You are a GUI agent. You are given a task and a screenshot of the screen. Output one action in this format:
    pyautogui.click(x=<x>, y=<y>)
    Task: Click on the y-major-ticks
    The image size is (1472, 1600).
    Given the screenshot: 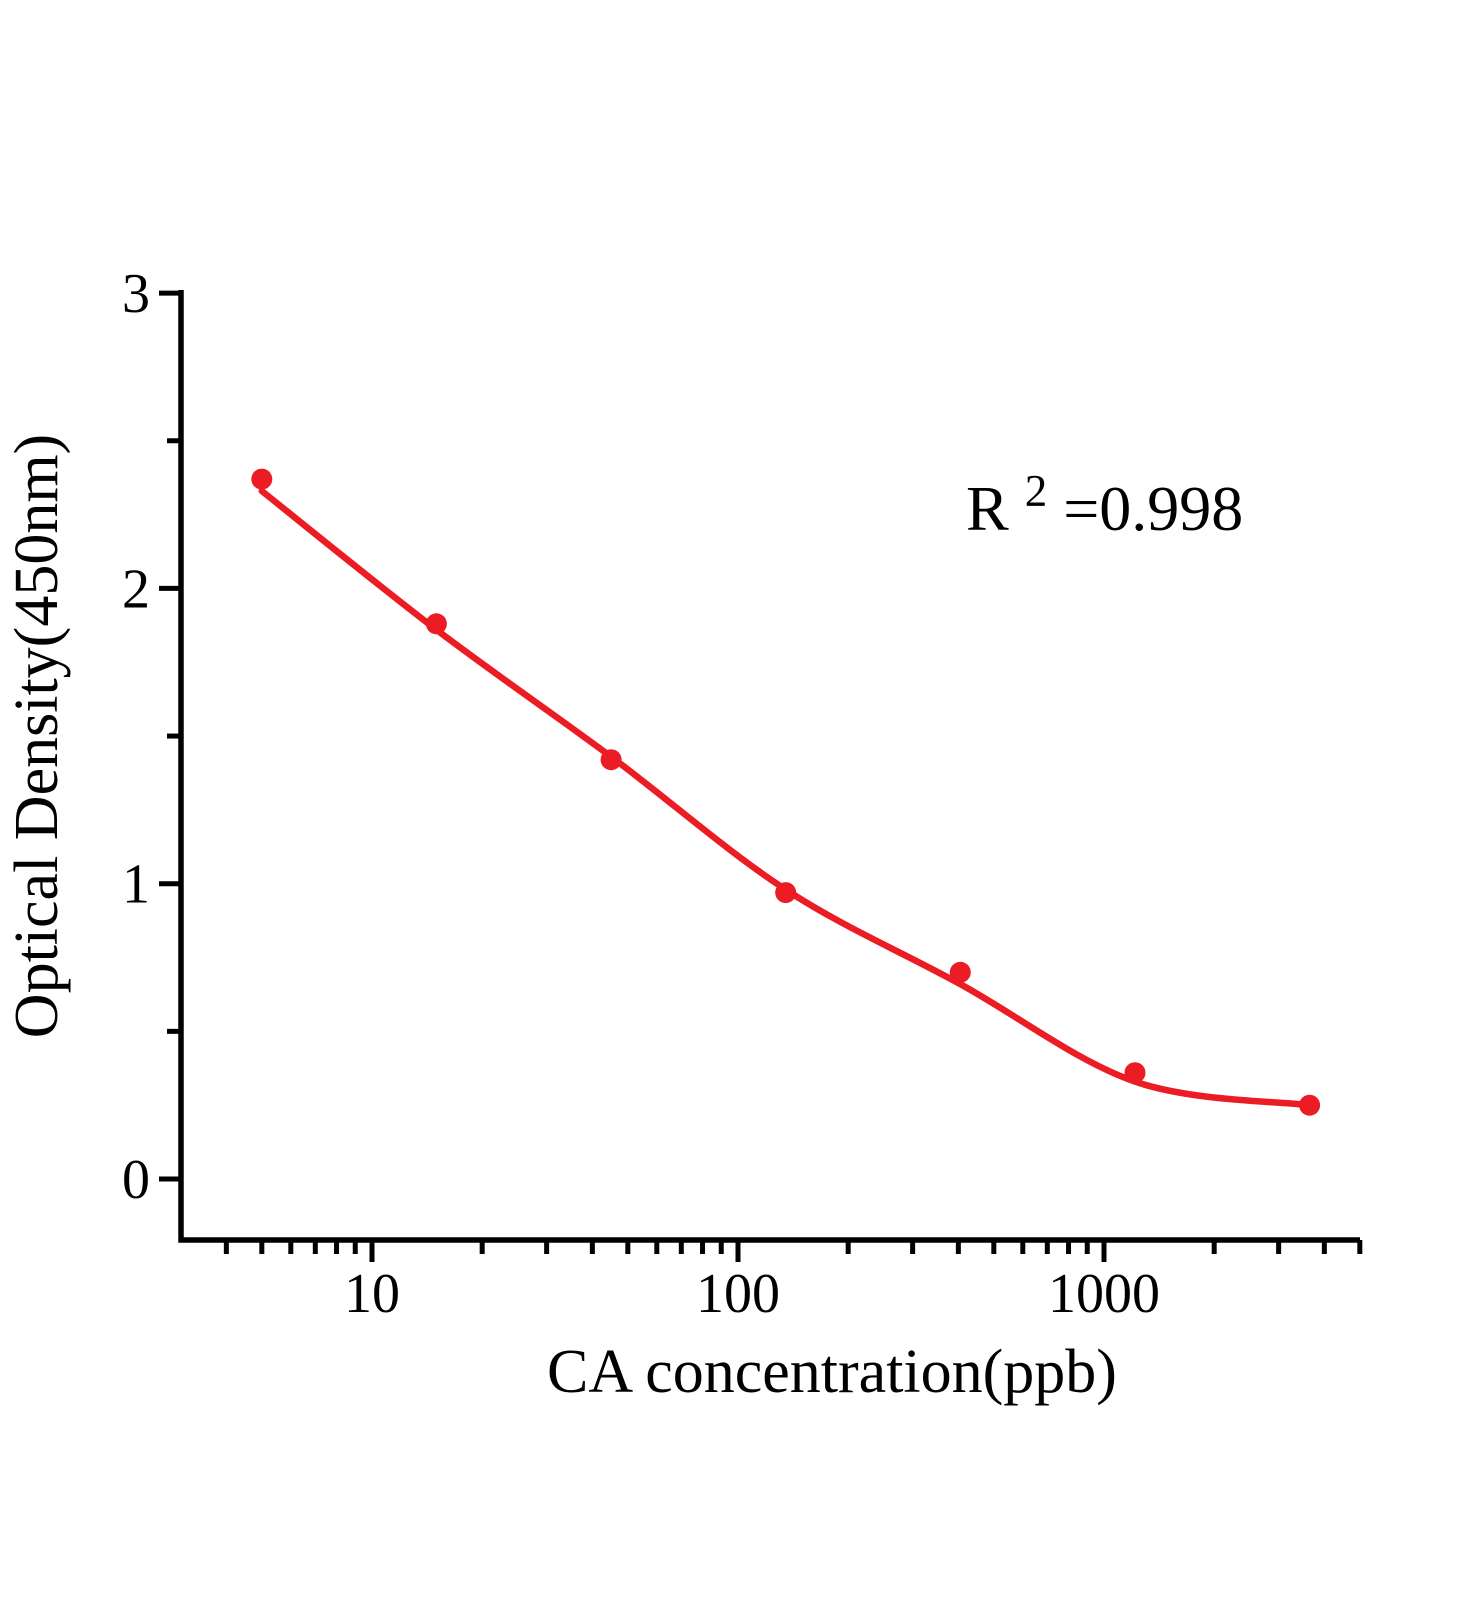 What is the action you would take?
    pyautogui.click(x=170, y=736)
    